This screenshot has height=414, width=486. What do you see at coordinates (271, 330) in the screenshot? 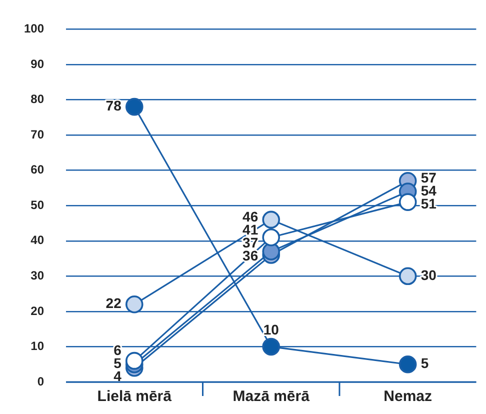
I see `data-label: 10` at bounding box center [271, 330].